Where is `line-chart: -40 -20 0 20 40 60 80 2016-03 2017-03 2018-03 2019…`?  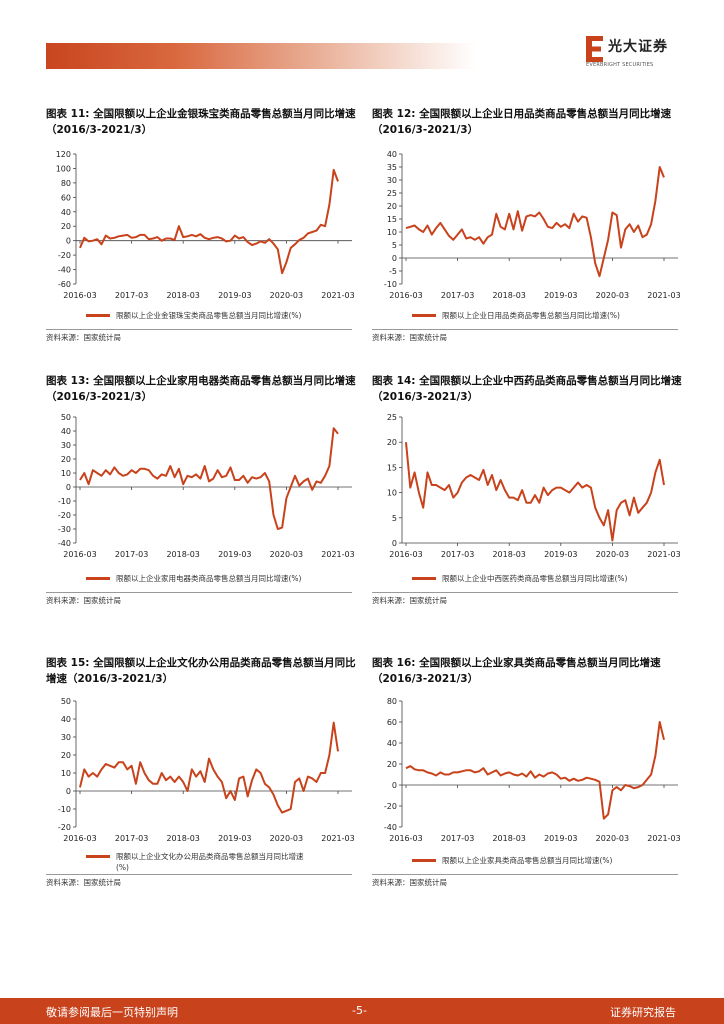 line-chart: -40 -20 0 20 40 60 80 2016-03 2017-03 2018-03 2019… is located at coordinates (532, 770).